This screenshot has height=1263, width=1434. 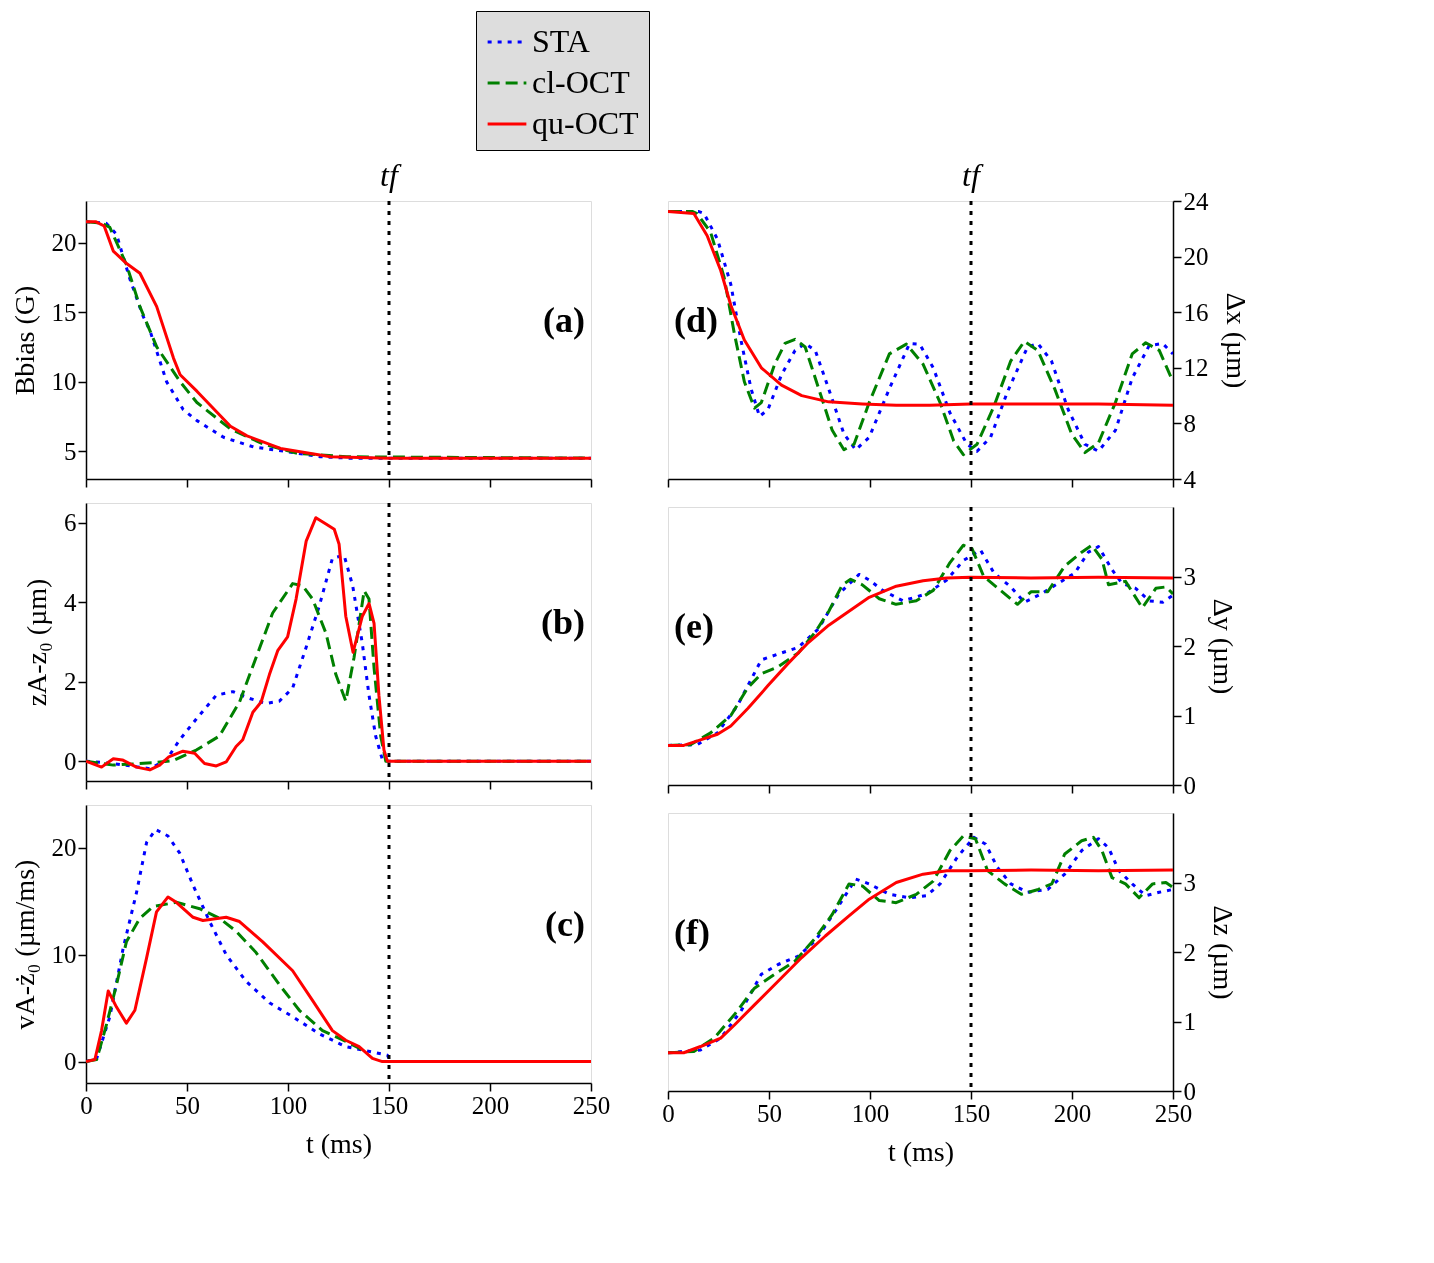 What do you see at coordinates (565, 923) in the screenshot?
I see `annotation: (c)` at bounding box center [565, 923].